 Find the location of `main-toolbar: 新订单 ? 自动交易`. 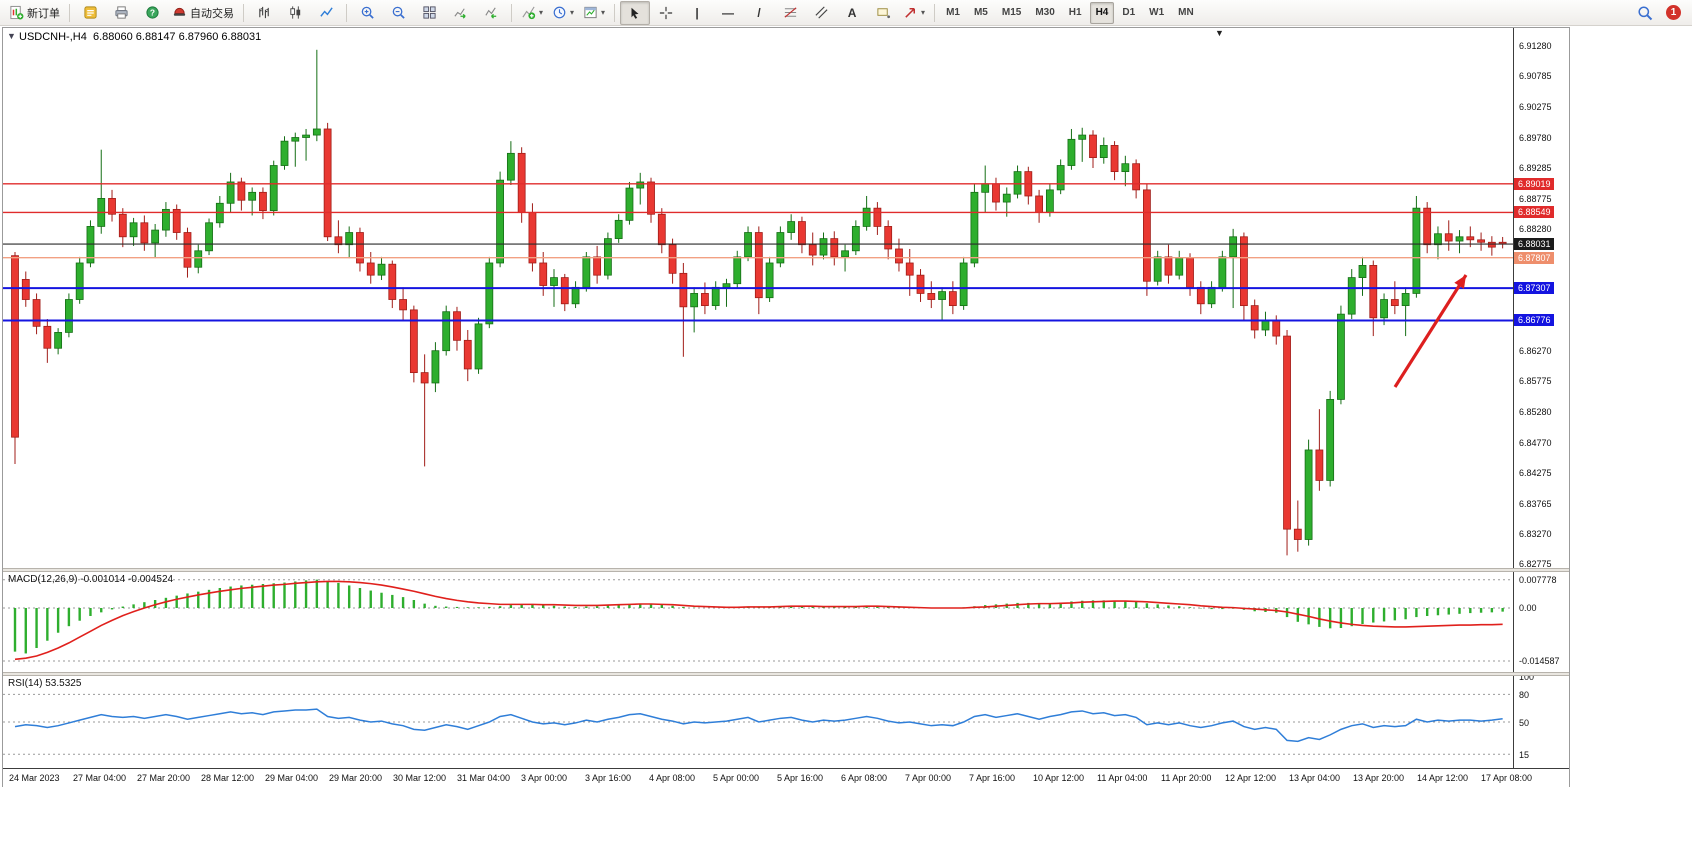

main-toolbar: 新订单 ? 自动交易 is located at coordinates (846, 13).